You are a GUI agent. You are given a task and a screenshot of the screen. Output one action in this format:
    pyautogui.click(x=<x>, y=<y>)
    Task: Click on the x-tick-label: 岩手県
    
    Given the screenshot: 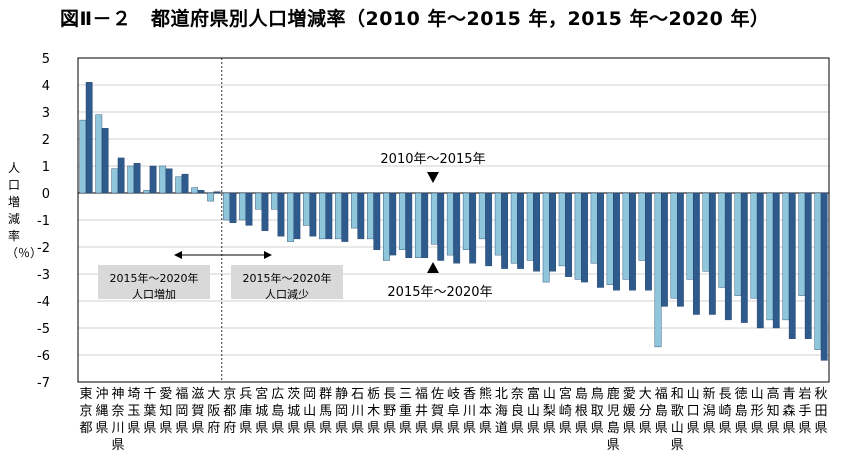 What is the action you would take?
    pyautogui.click(x=805, y=411)
    